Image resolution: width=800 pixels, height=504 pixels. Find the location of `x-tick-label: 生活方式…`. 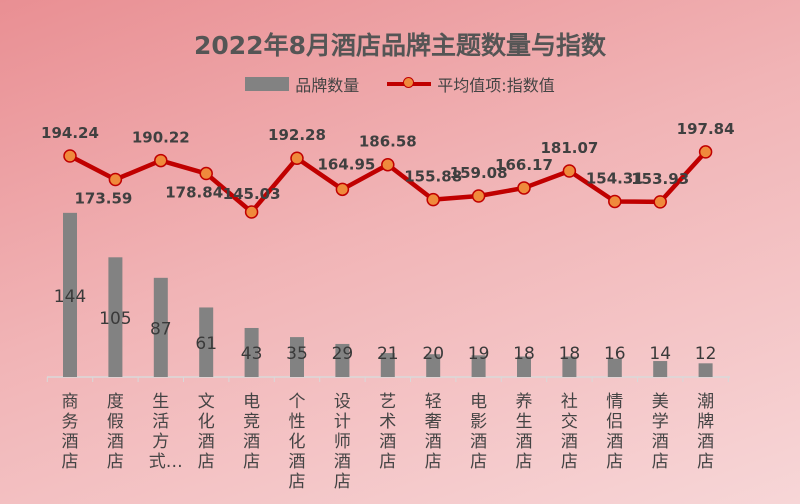

x-tick-label: 生活方式… is located at coordinates (165, 432).